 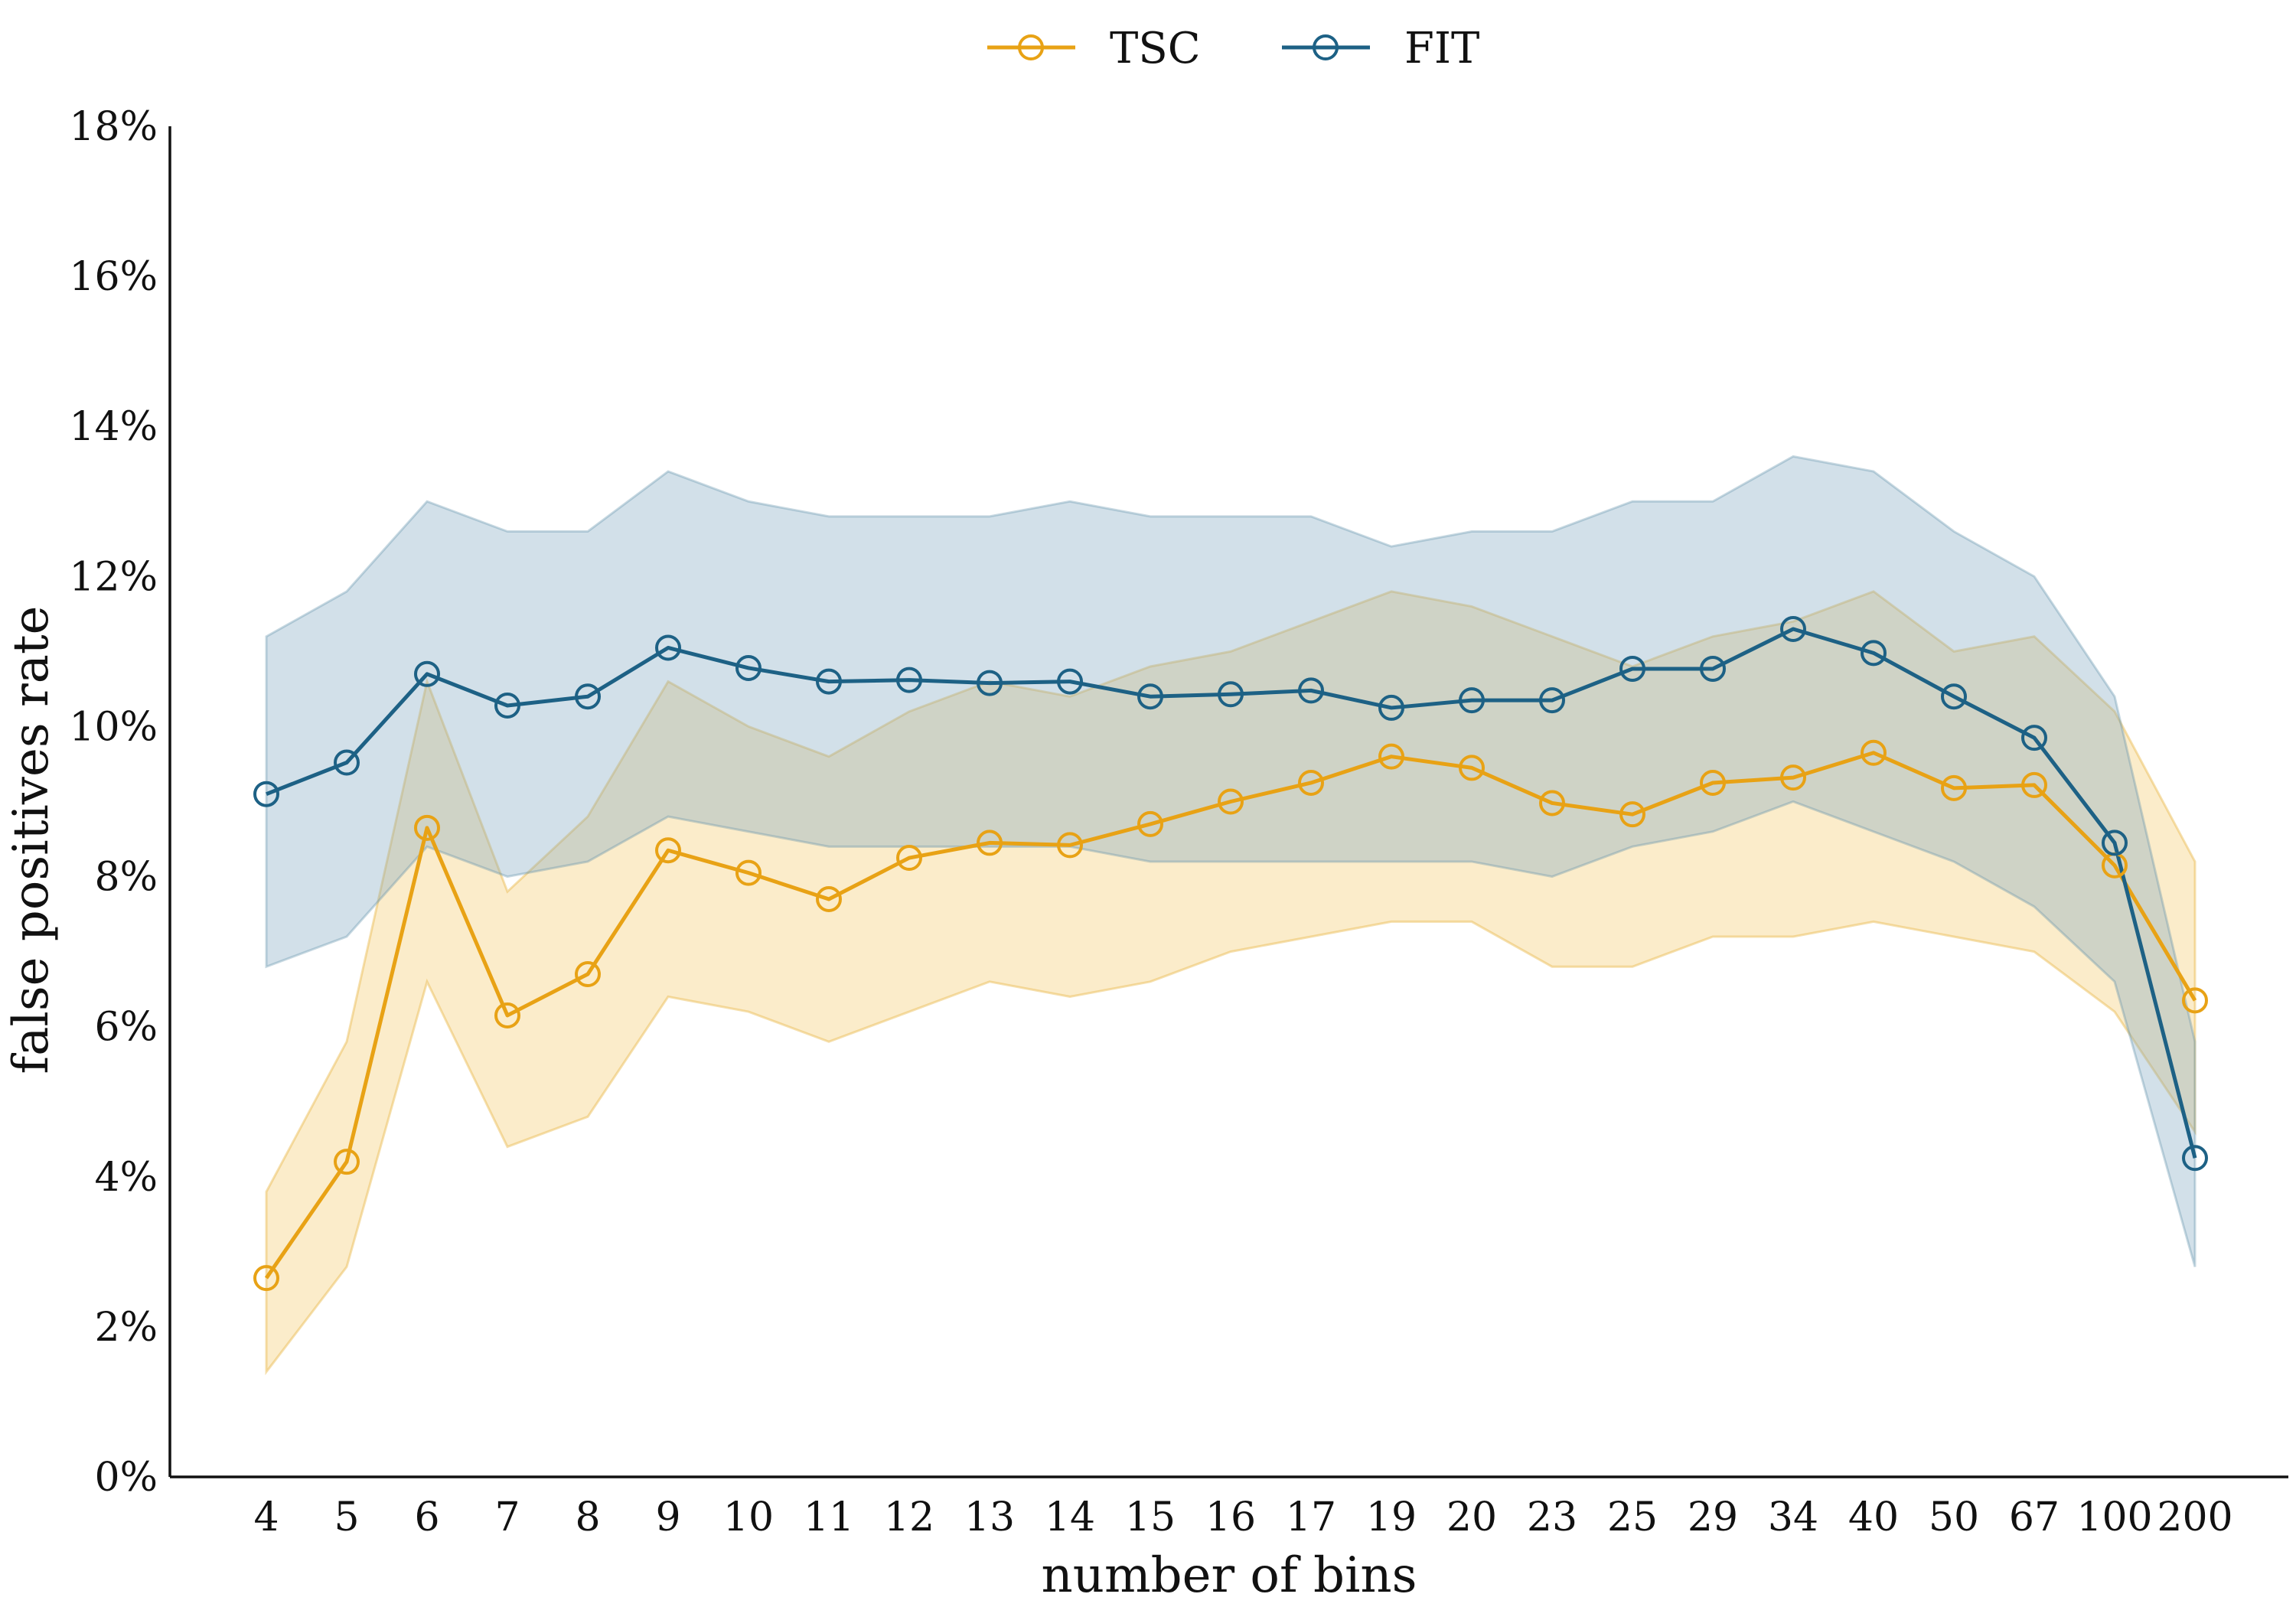 What do you see at coordinates (113, 577) in the screenshot?
I see `y-tick-label: 12%` at bounding box center [113, 577].